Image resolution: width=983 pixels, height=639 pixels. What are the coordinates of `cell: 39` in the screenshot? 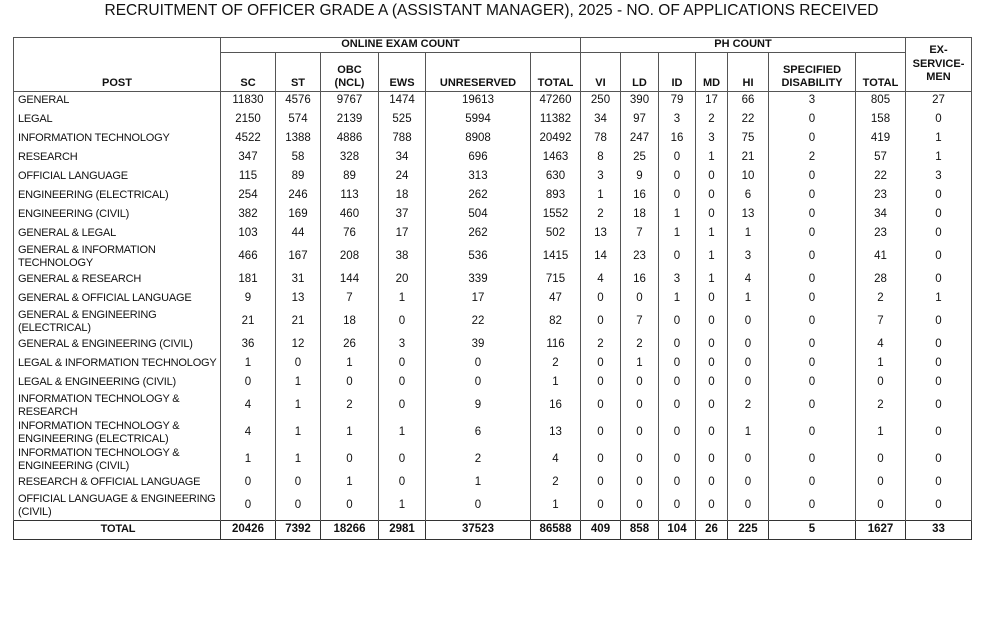 It's located at (478, 345).